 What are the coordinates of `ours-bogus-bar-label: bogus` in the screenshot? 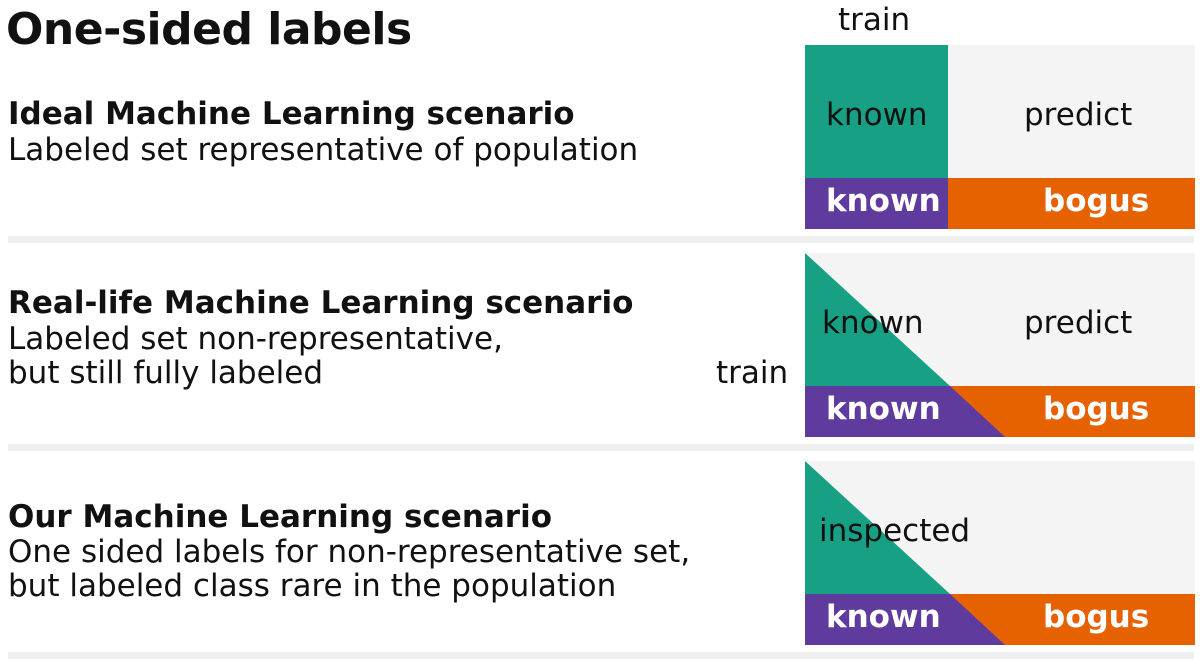 It's located at (1096, 617).